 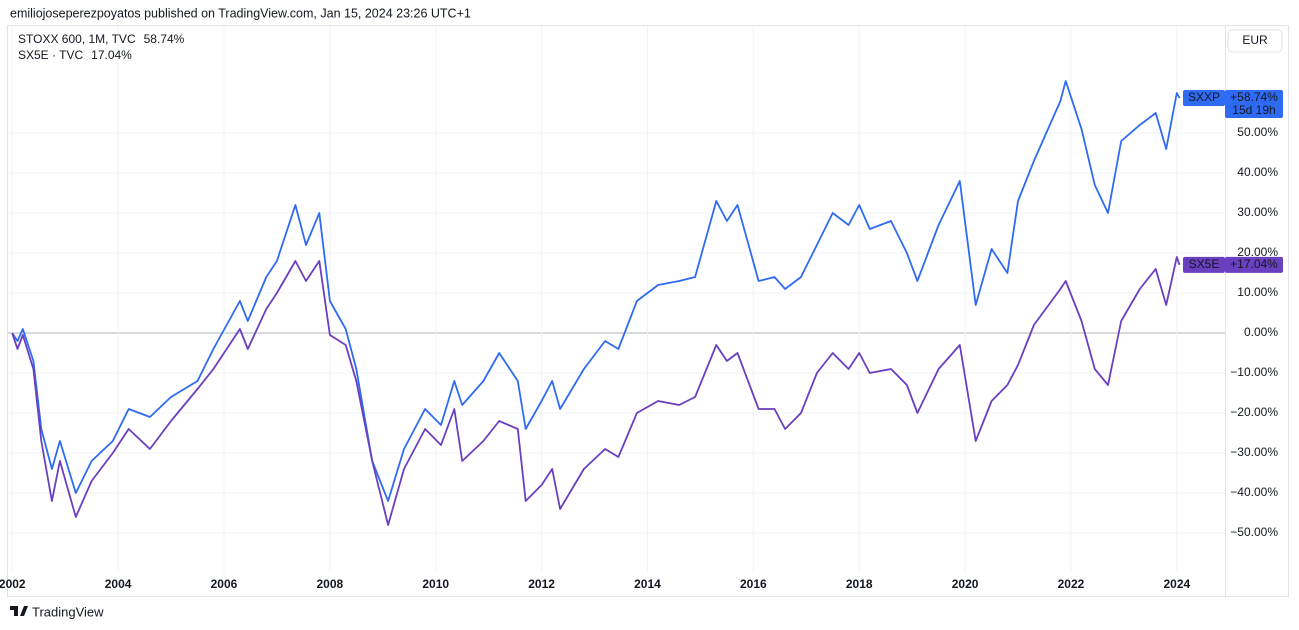 I want to click on x-tick-label: 2018, so click(x=859, y=584).